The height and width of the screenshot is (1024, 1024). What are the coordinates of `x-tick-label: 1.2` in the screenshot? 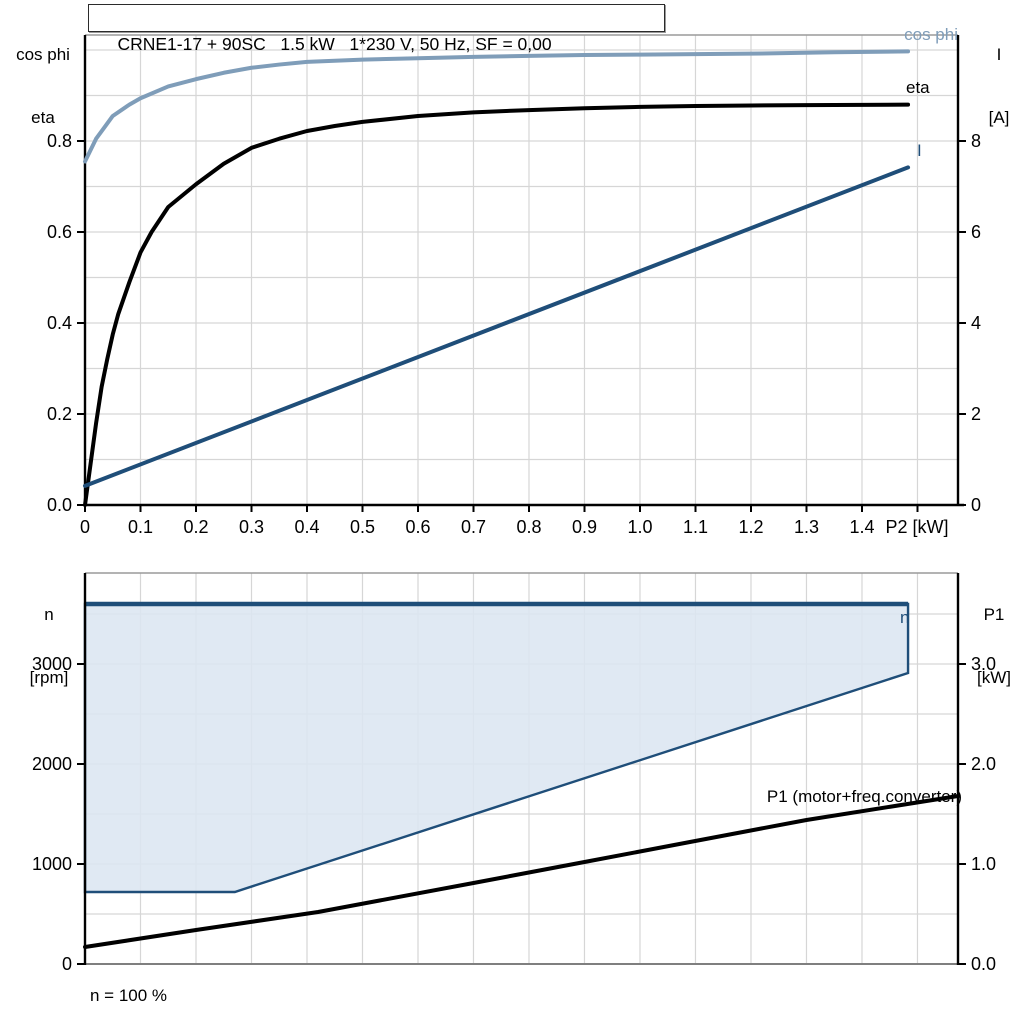 It's located at (750, 527).